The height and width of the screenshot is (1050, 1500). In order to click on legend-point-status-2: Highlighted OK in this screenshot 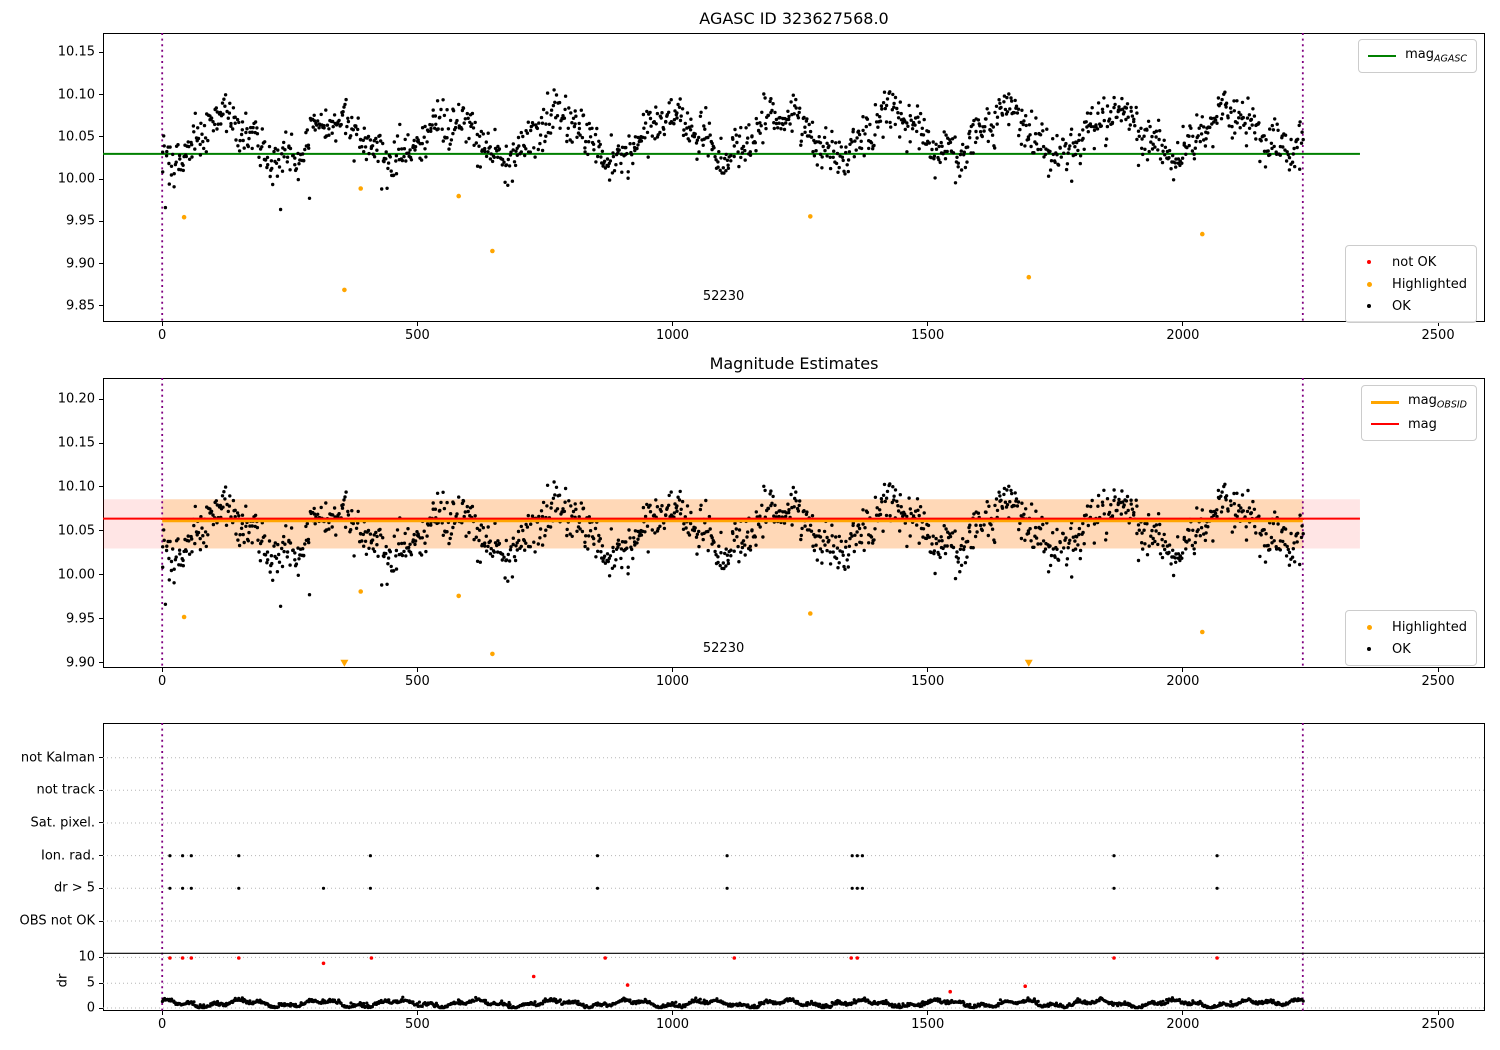, I will do `click(1411, 638)`.